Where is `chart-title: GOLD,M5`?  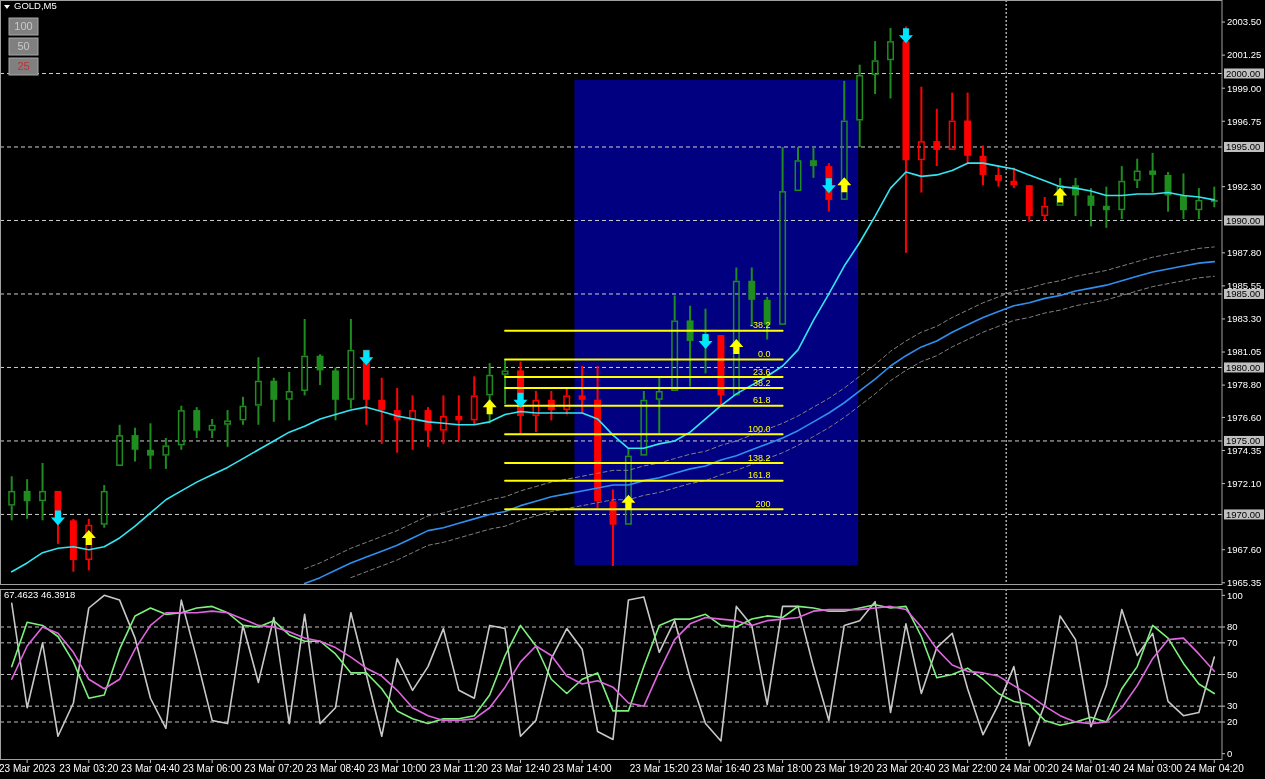
chart-title: GOLD,M5 is located at coordinates (35, 5).